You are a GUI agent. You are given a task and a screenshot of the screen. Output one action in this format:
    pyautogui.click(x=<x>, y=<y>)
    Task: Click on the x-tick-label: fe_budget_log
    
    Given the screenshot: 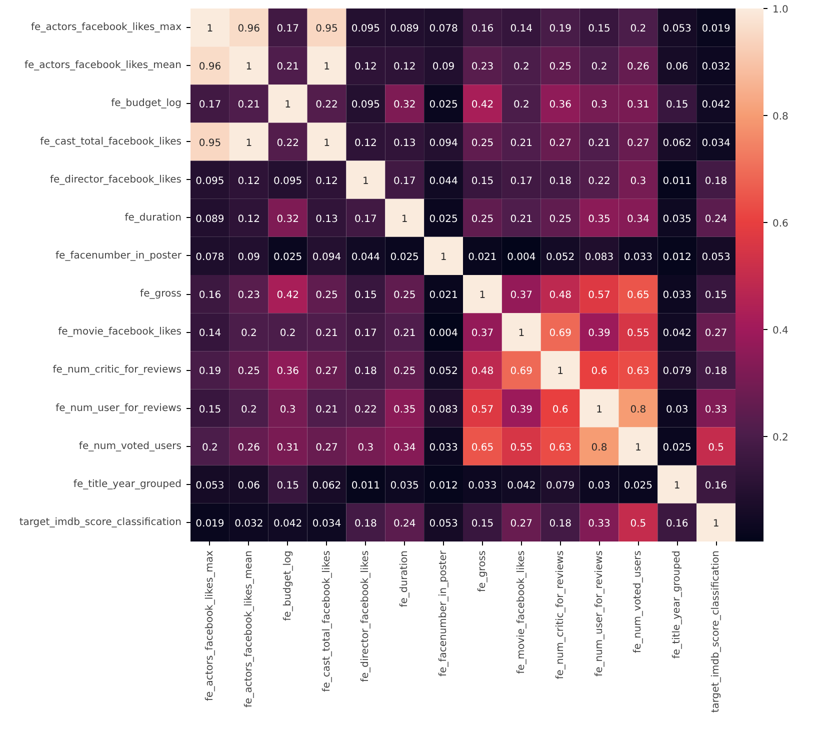 What is the action you would take?
    pyautogui.click(x=288, y=585)
    